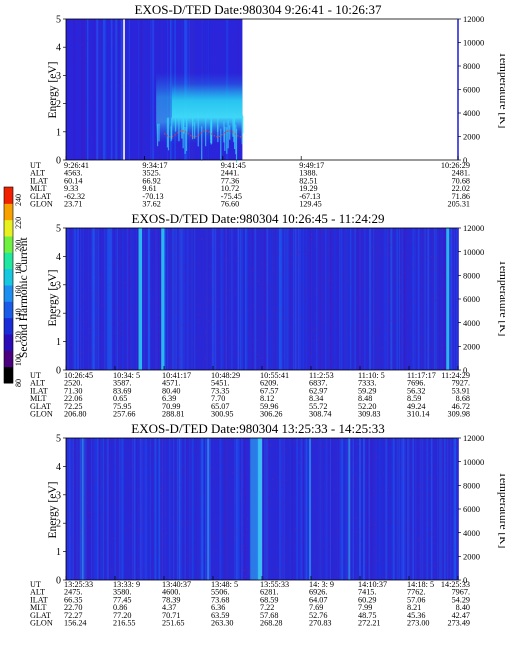 The width and height of the screenshot is (505, 649). Describe the element at coordinates (40, 406) in the screenshot. I see `info-row-label: GLAT` at that location.